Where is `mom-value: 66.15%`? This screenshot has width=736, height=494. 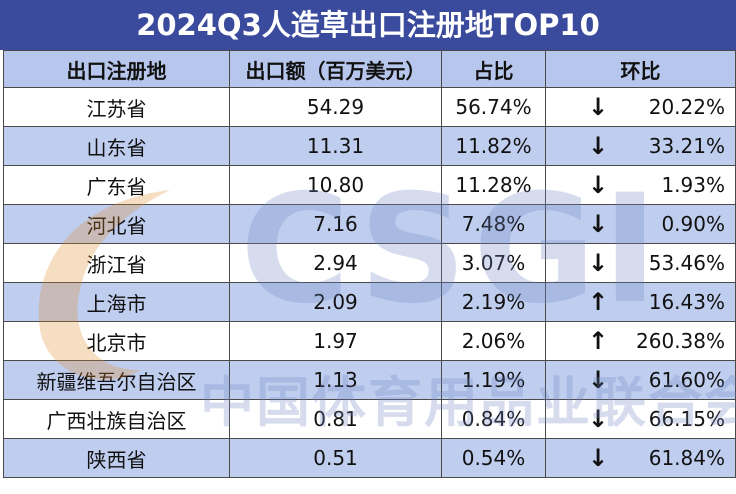
mom-value: 66.15% is located at coordinates (686, 419).